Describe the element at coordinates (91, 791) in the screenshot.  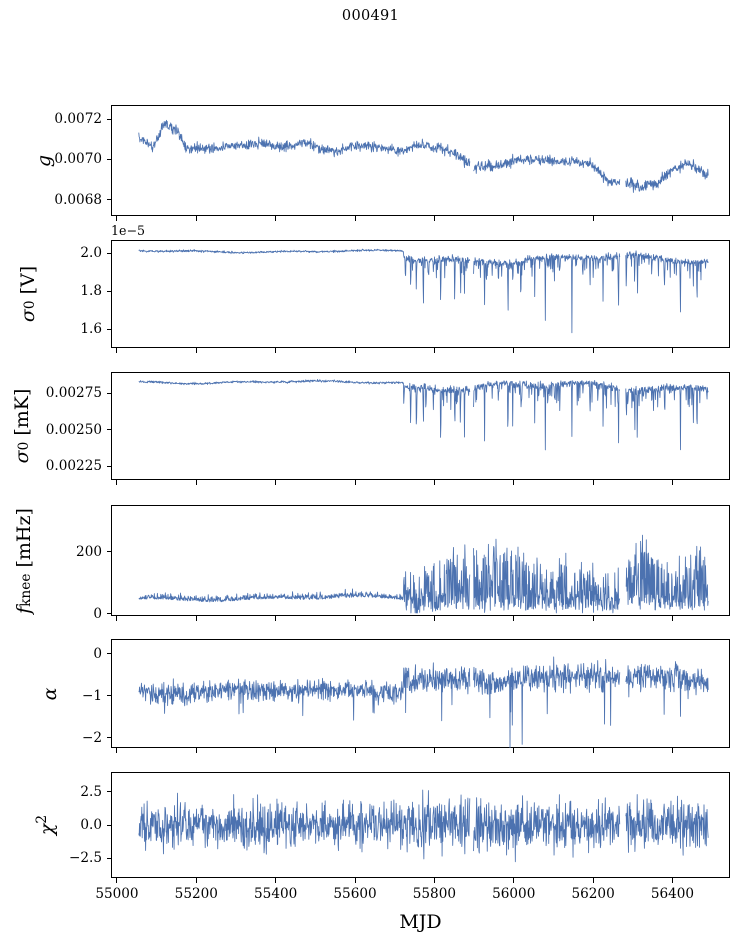
I see `ytick-label: 2.5` at that location.